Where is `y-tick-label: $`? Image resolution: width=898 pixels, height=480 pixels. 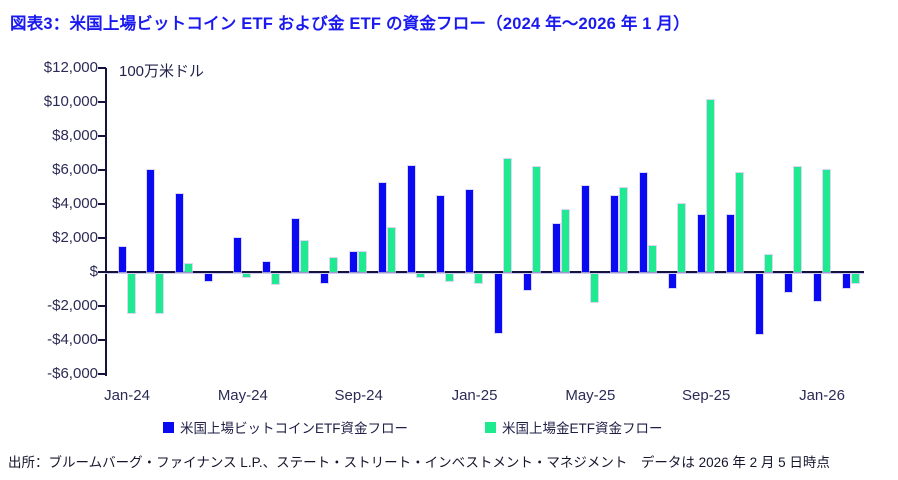 y-tick-label: $ is located at coordinates (93, 271).